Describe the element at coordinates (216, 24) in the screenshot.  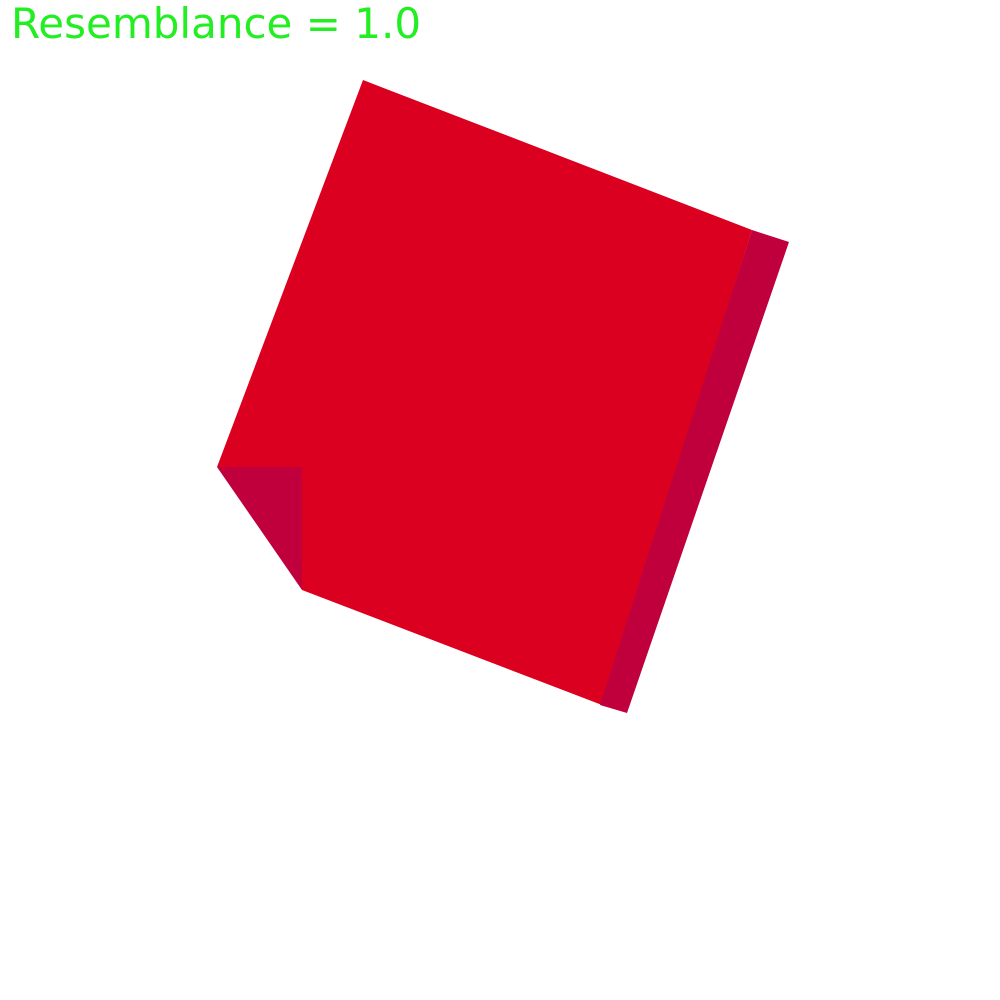
I see `resemblance-readout: Resemblance = 1.0` at that location.